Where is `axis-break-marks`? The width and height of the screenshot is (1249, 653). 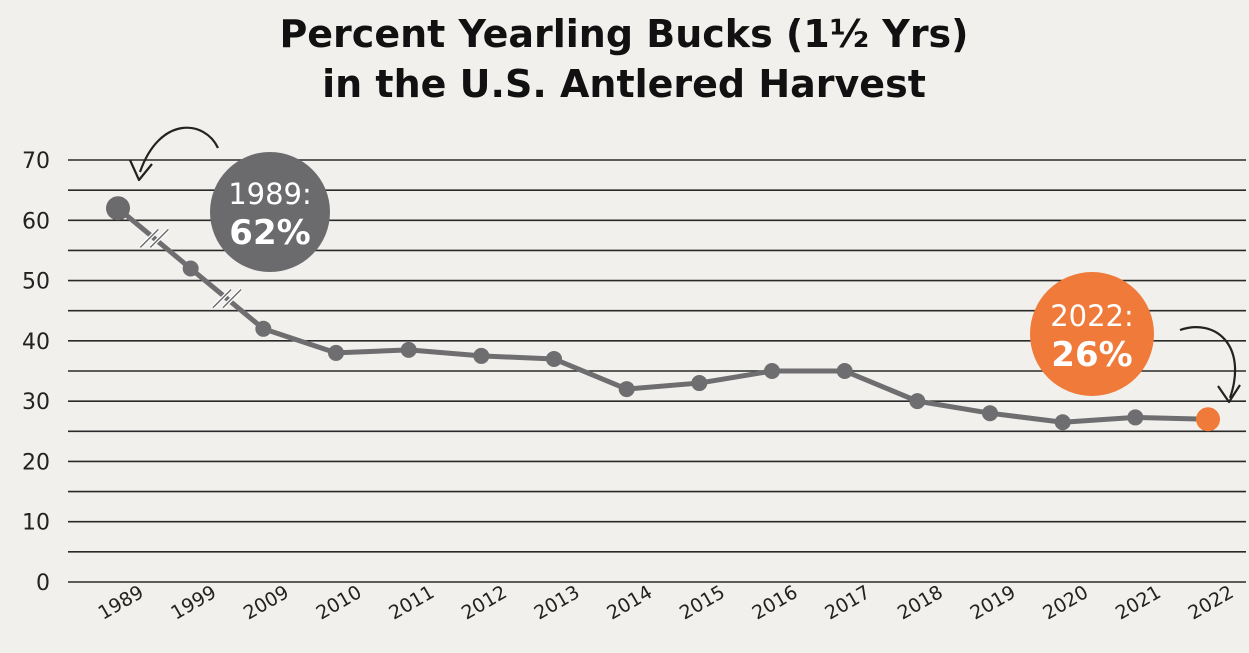
axis-break-marks is located at coordinates (190, 268).